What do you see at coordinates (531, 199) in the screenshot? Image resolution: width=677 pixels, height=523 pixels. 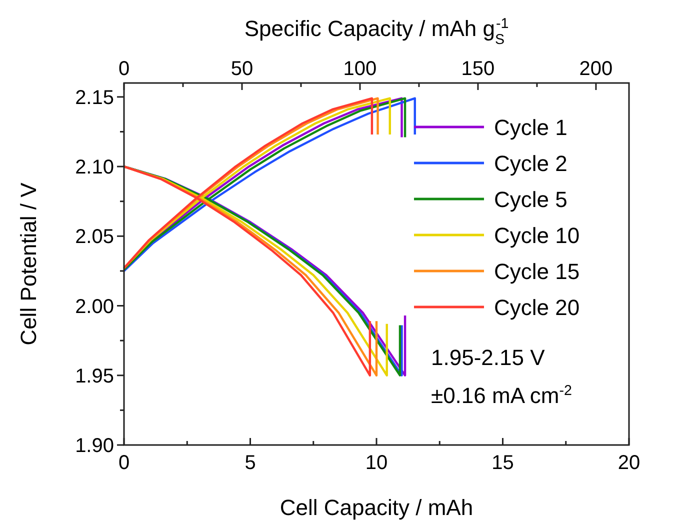 I see `legend-label: Cycle 5` at bounding box center [531, 199].